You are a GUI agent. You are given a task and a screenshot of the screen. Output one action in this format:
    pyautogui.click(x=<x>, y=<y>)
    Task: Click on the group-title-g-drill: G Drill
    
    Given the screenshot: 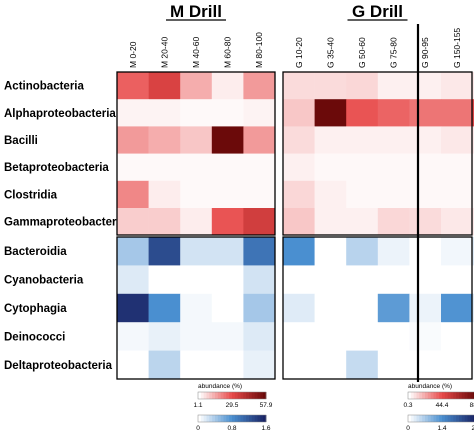 What is the action you would take?
    pyautogui.click(x=377, y=11)
    